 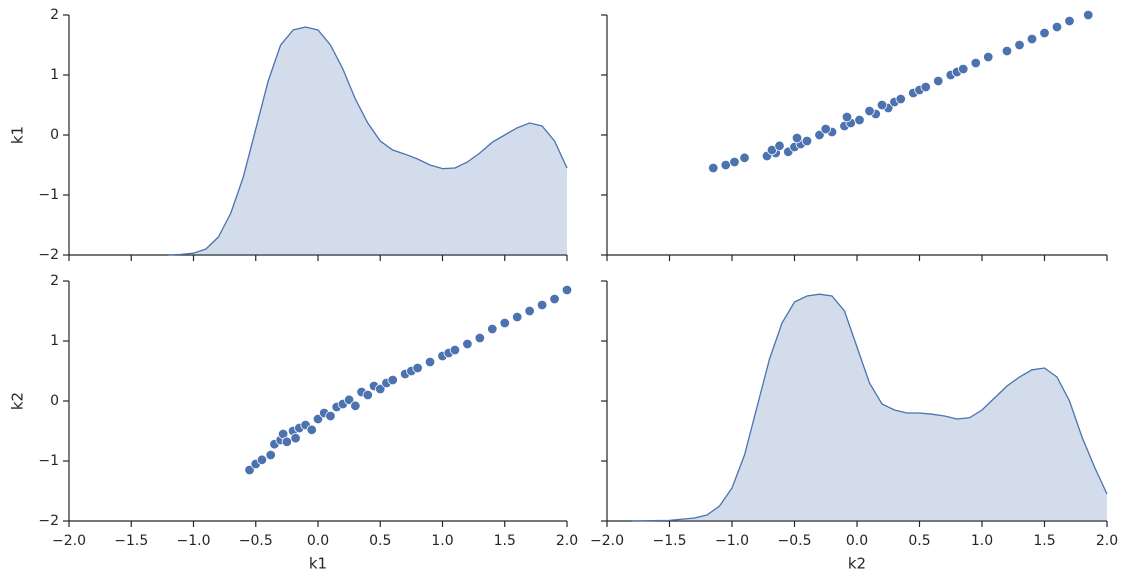 I want to click on kde-line, so click(x=368, y=141).